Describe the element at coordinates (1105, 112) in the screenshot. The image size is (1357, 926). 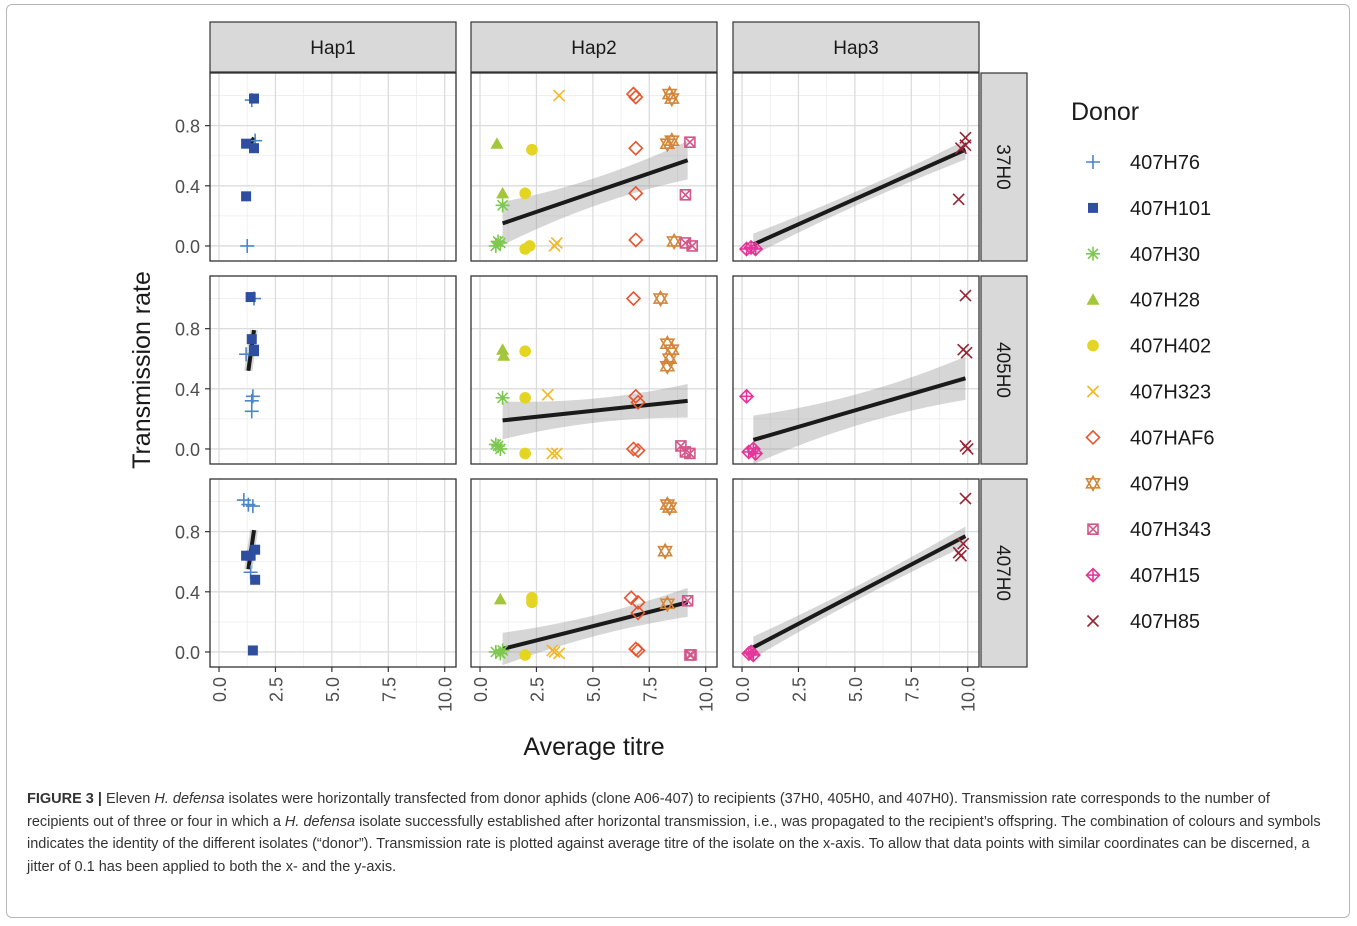
I see `legend-title: Donor` at that location.